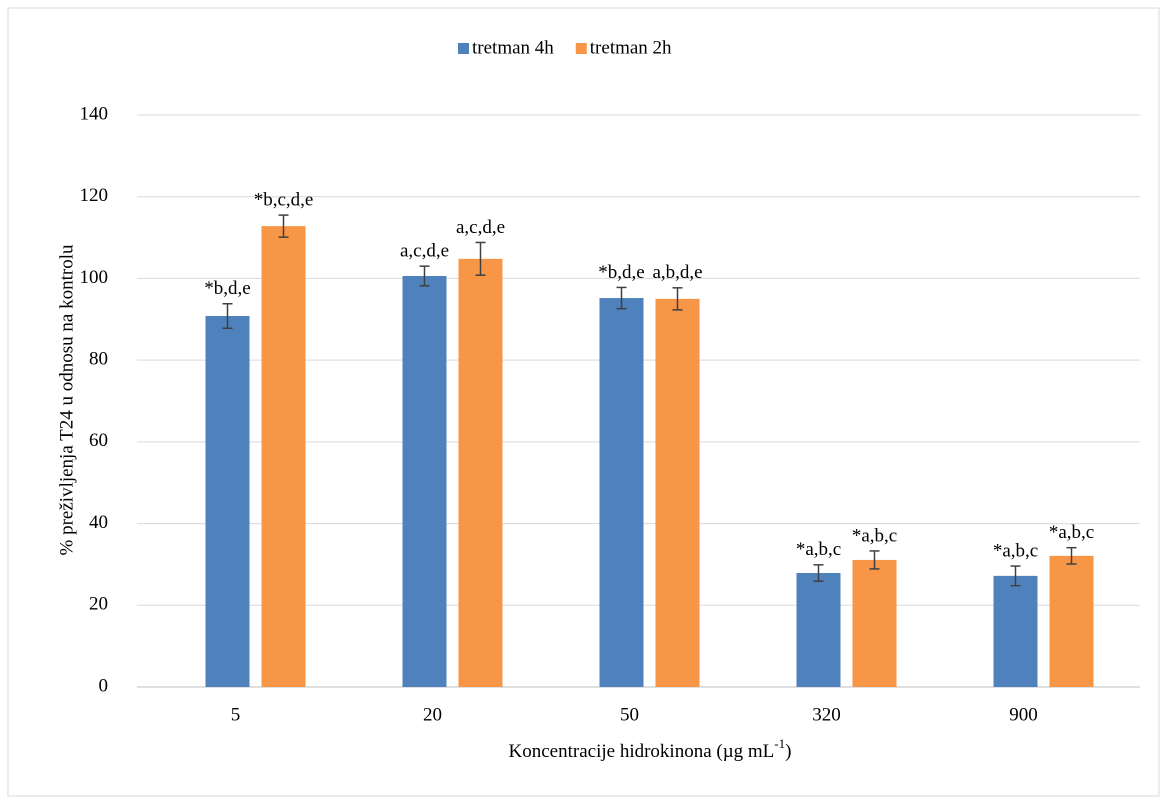  What do you see at coordinates (629, 714) in the screenshot?
I see `x-tick-label: 50` at bounding box center [629, 714].